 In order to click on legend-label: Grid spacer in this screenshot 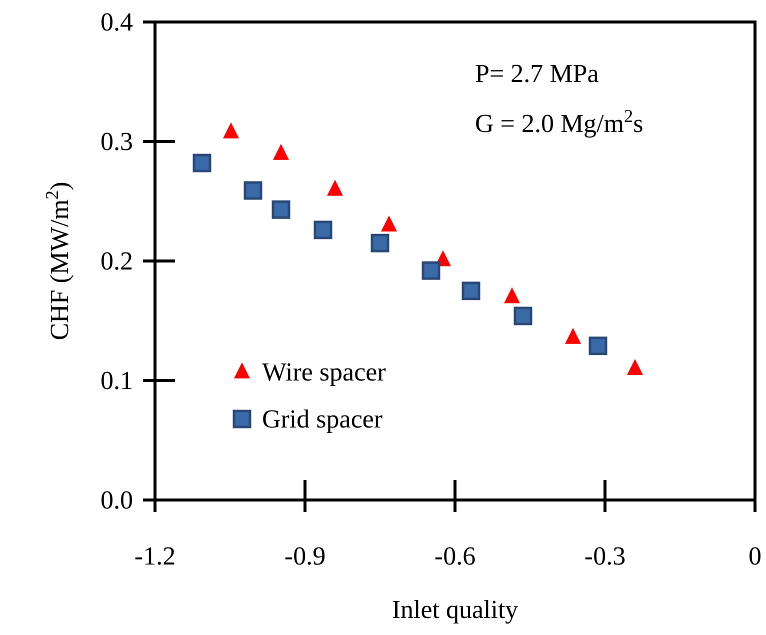, I will do `click(322, 419)`.